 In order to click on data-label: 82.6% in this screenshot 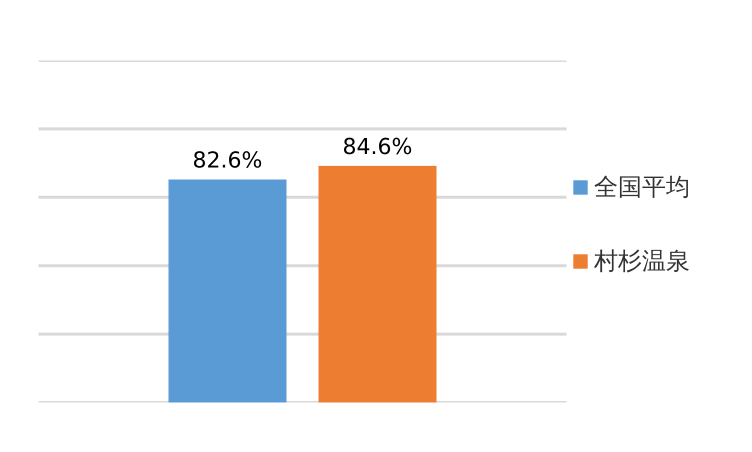, I will do `click(227, 161)`.